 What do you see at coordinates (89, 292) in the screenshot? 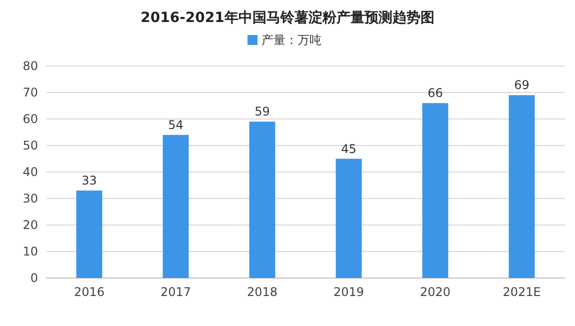
I see `x-tick-label: 2016` at bounding box center [89, 292].